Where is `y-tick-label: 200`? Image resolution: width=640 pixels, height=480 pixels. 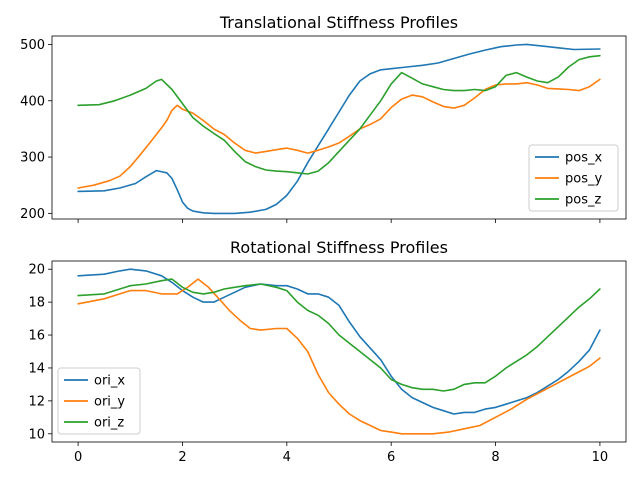 y-tick-label: 200 is located at coordinates (32, 214).